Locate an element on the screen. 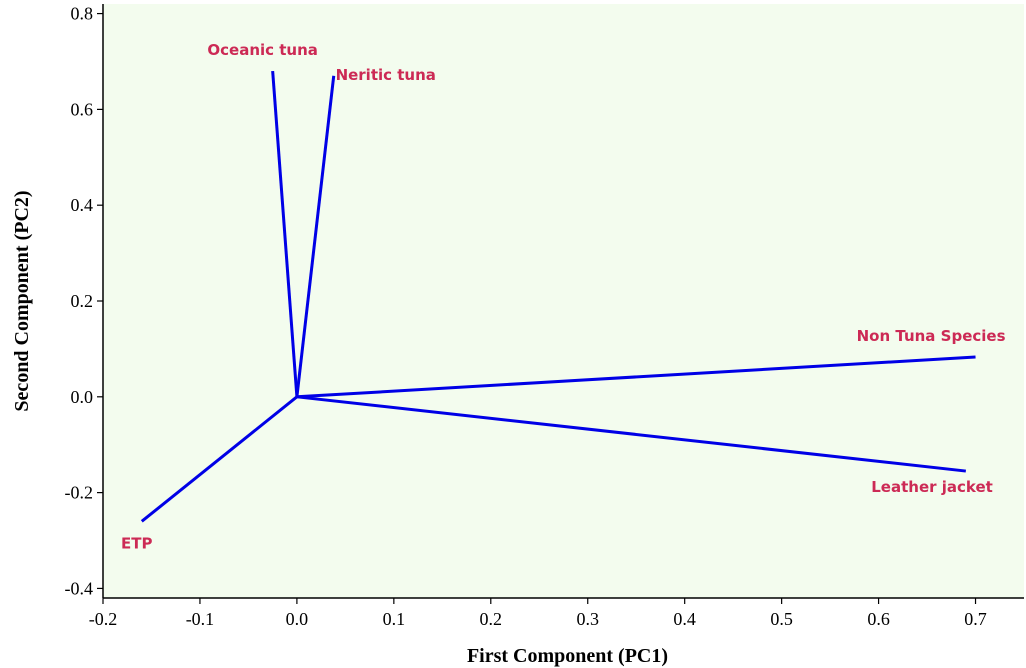 The width and height of the screenshot is (1026, 668). vector-leather-jacket is located at coordinates (631, 434).